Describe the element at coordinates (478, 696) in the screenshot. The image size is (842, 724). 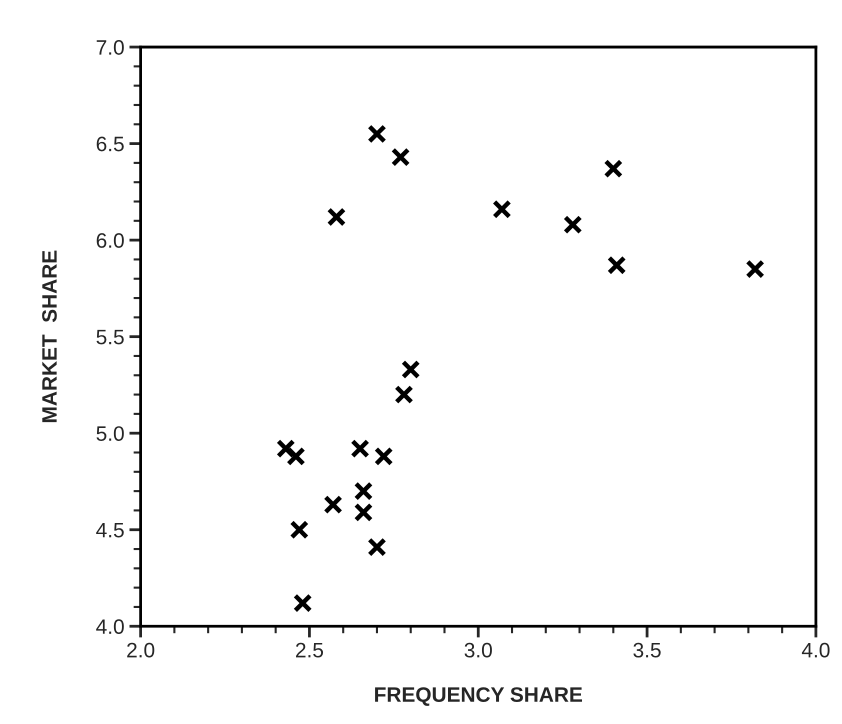
I see `x-axis-title: FREQUENCY SHARE` at that location.